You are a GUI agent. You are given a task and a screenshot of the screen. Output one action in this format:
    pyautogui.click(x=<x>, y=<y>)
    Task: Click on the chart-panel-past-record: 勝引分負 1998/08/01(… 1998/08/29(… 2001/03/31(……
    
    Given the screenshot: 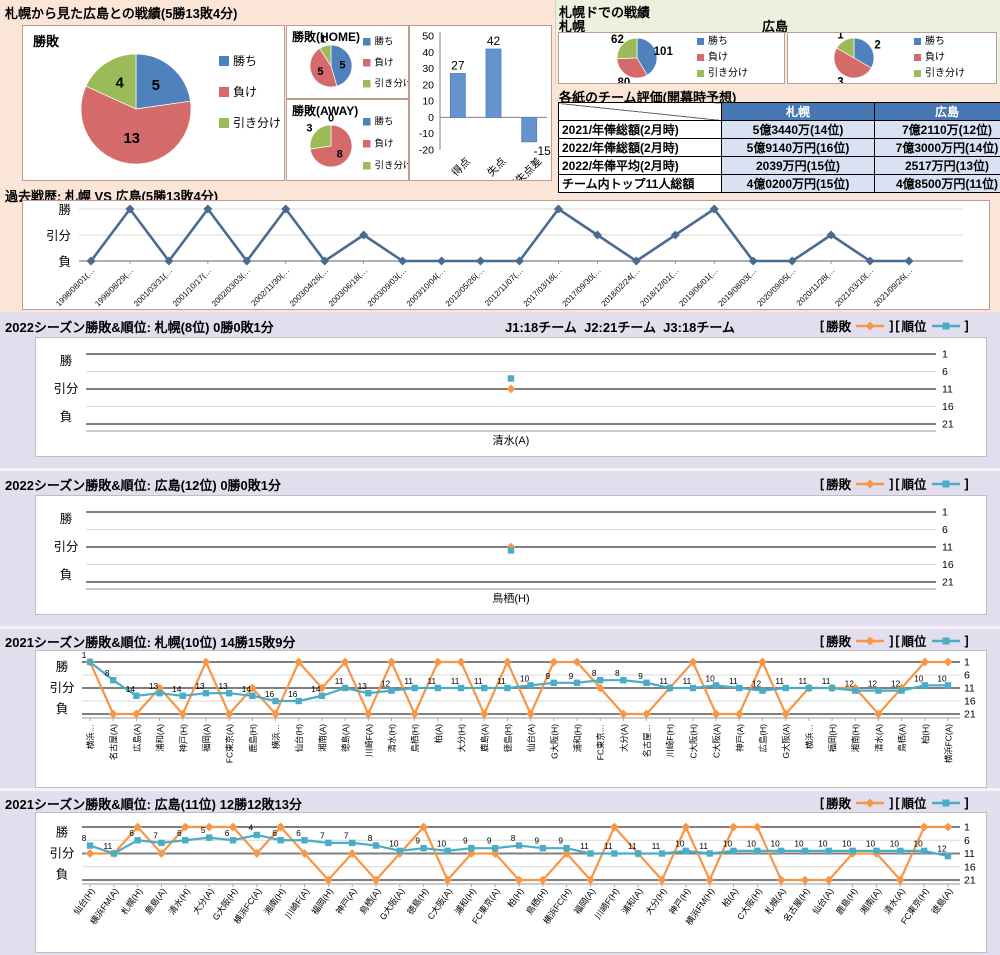 What is the action you would take?
    pyautogui.click(x=506, y=255)
    